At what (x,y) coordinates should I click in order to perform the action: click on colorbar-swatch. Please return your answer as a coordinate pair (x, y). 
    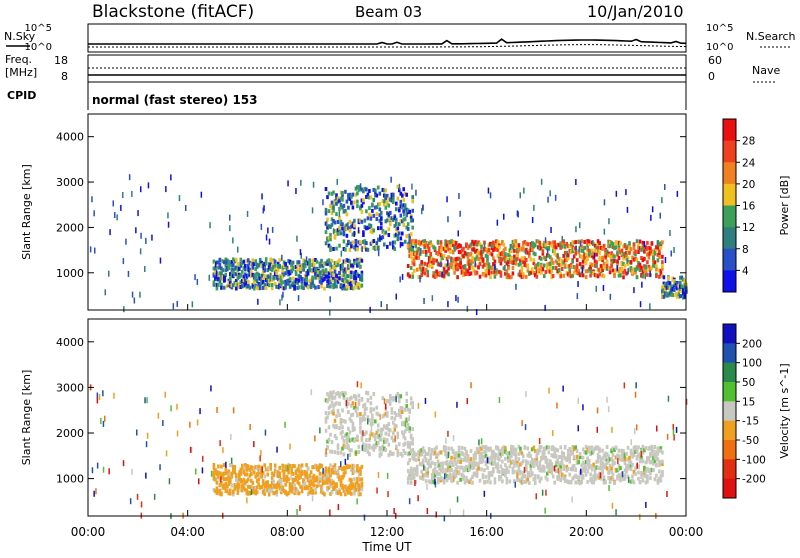
    Looking at the image, I should click on (729, 469).